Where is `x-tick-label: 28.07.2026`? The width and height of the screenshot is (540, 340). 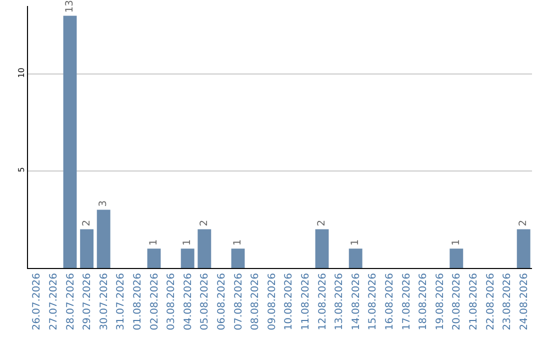
x-tick-label: 28.07.2026 is located at coordinates (70, 301).